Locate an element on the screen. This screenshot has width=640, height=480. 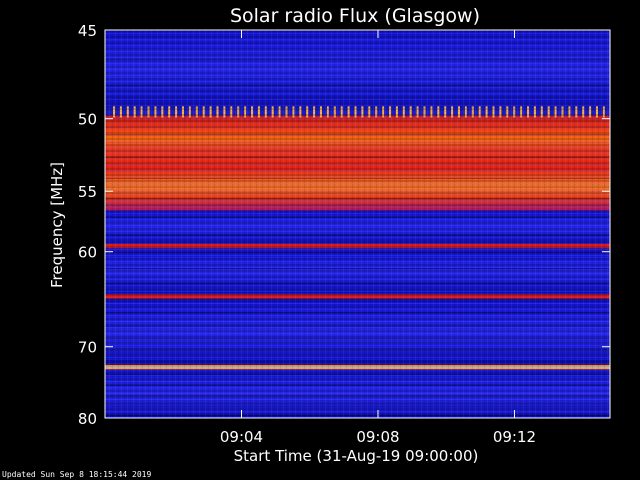
y-axis-label: Frequency [MHz] is located at coordinates (57, 225).